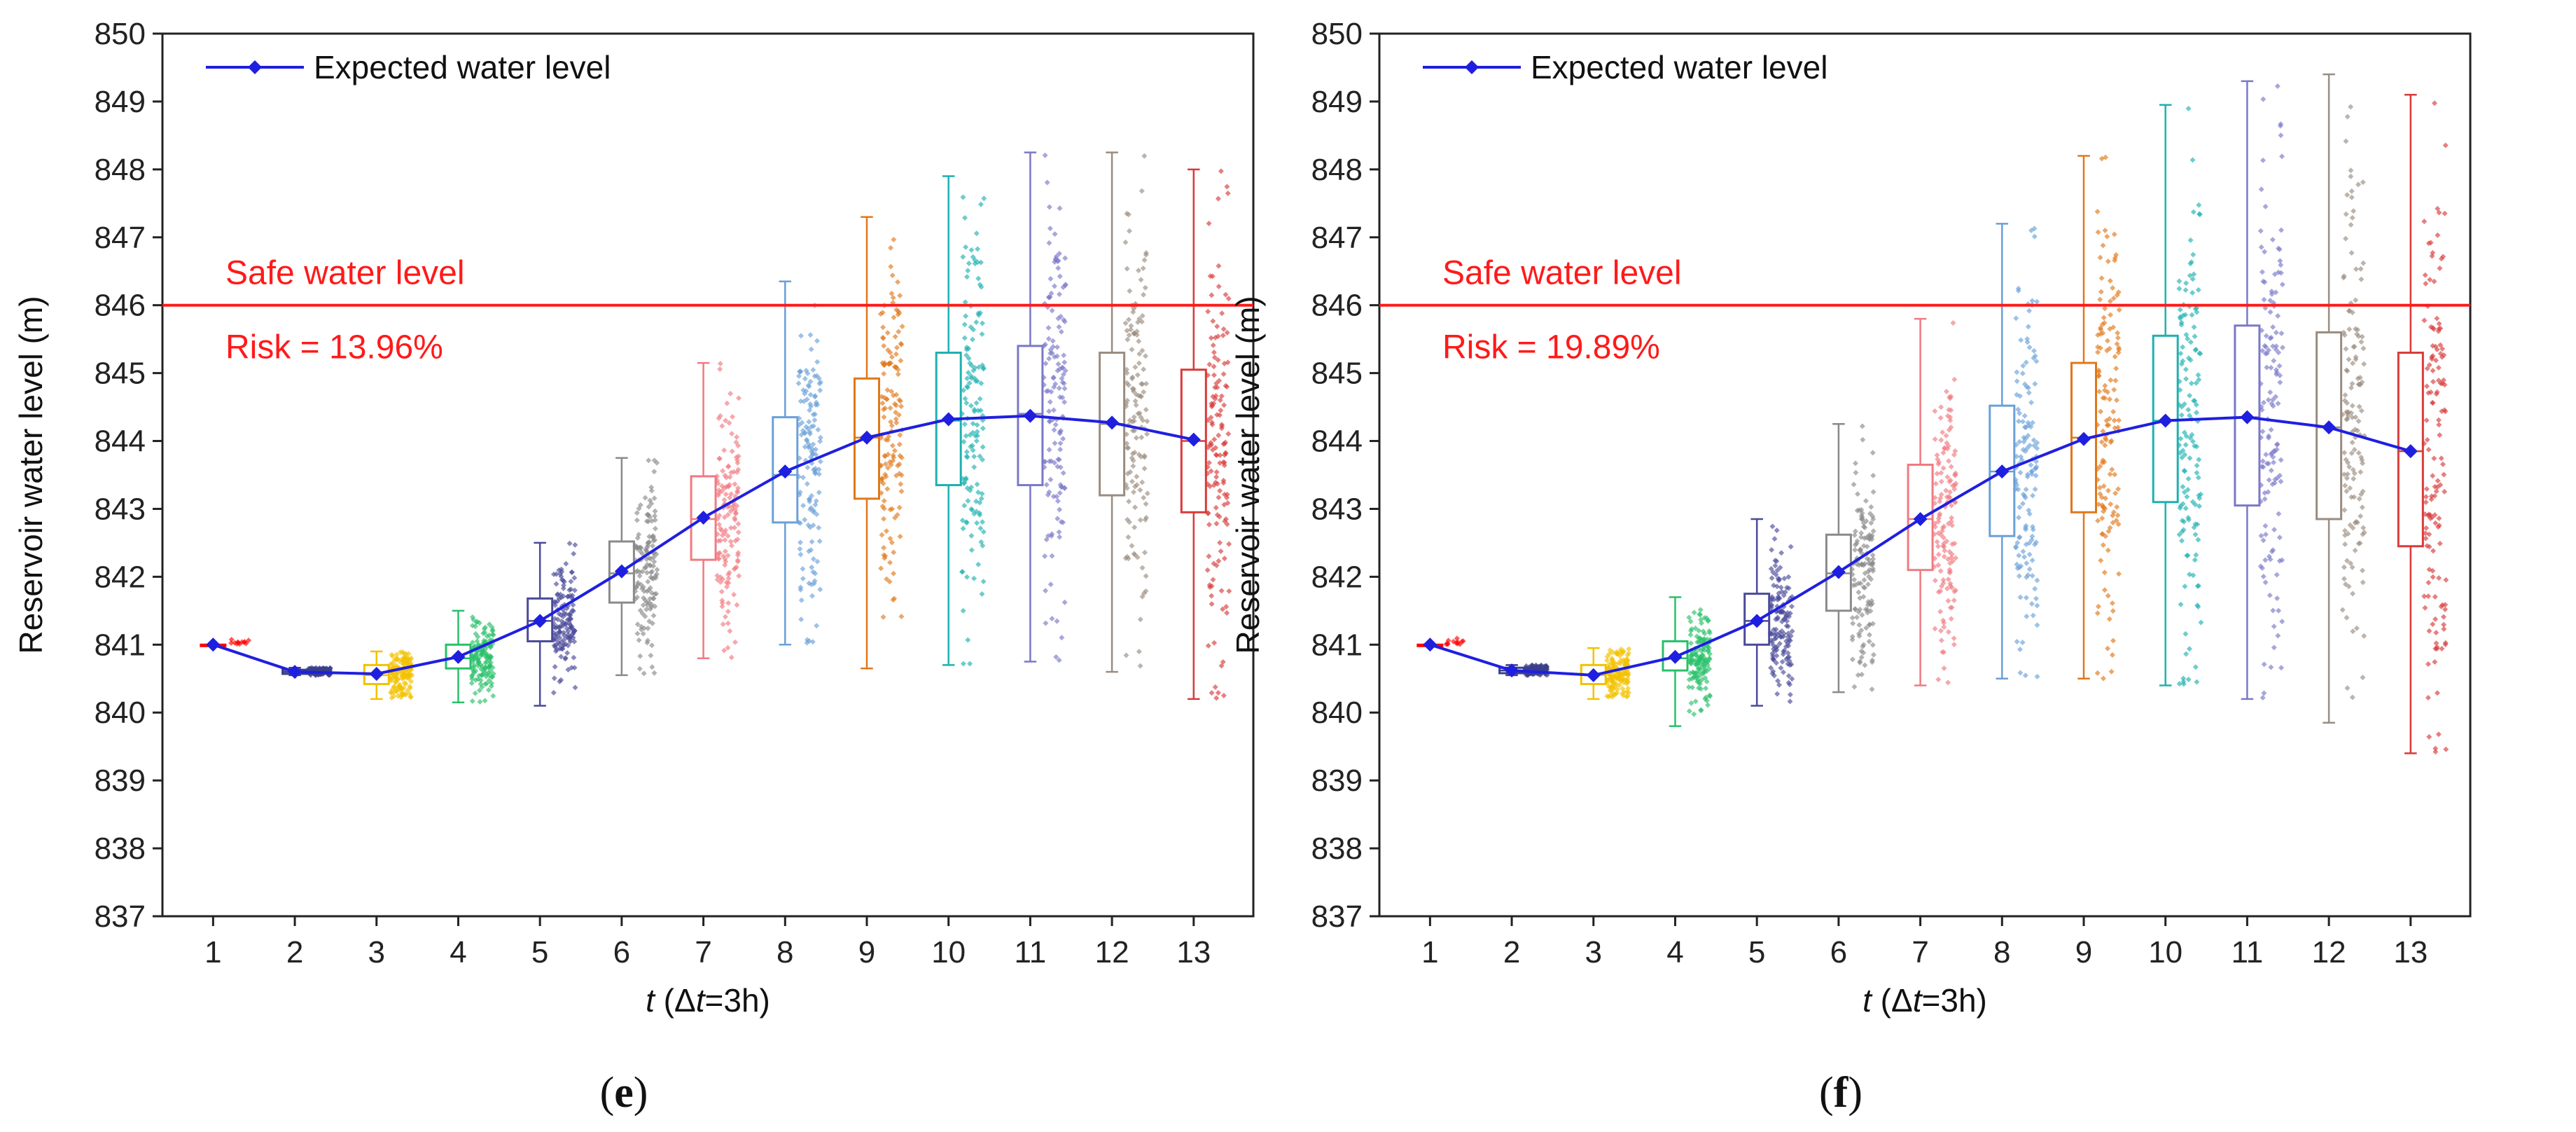  Describe the element at coordinates (120, 577) in the screenshot. I see `y-tick-label: 842` at that location.